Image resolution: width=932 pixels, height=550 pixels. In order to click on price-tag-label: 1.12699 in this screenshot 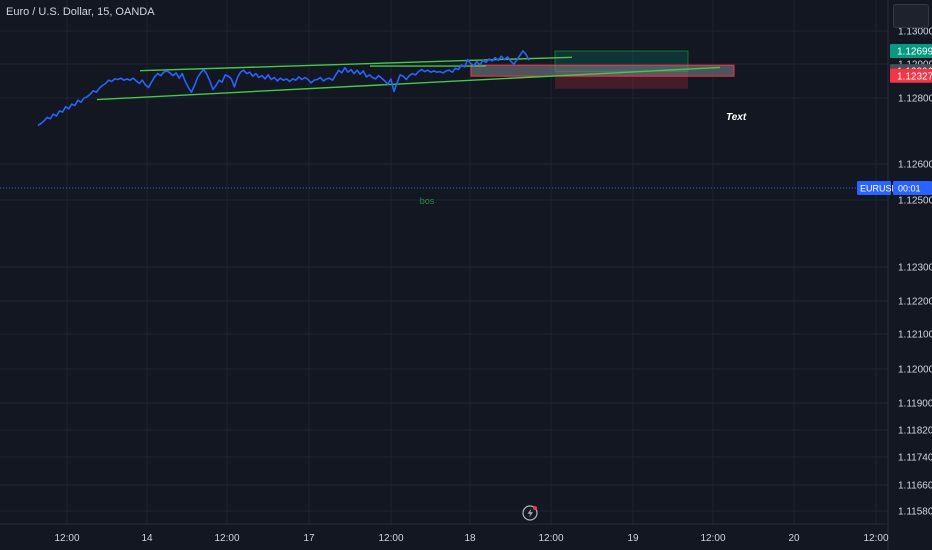, I will do `click(914, 52)`.